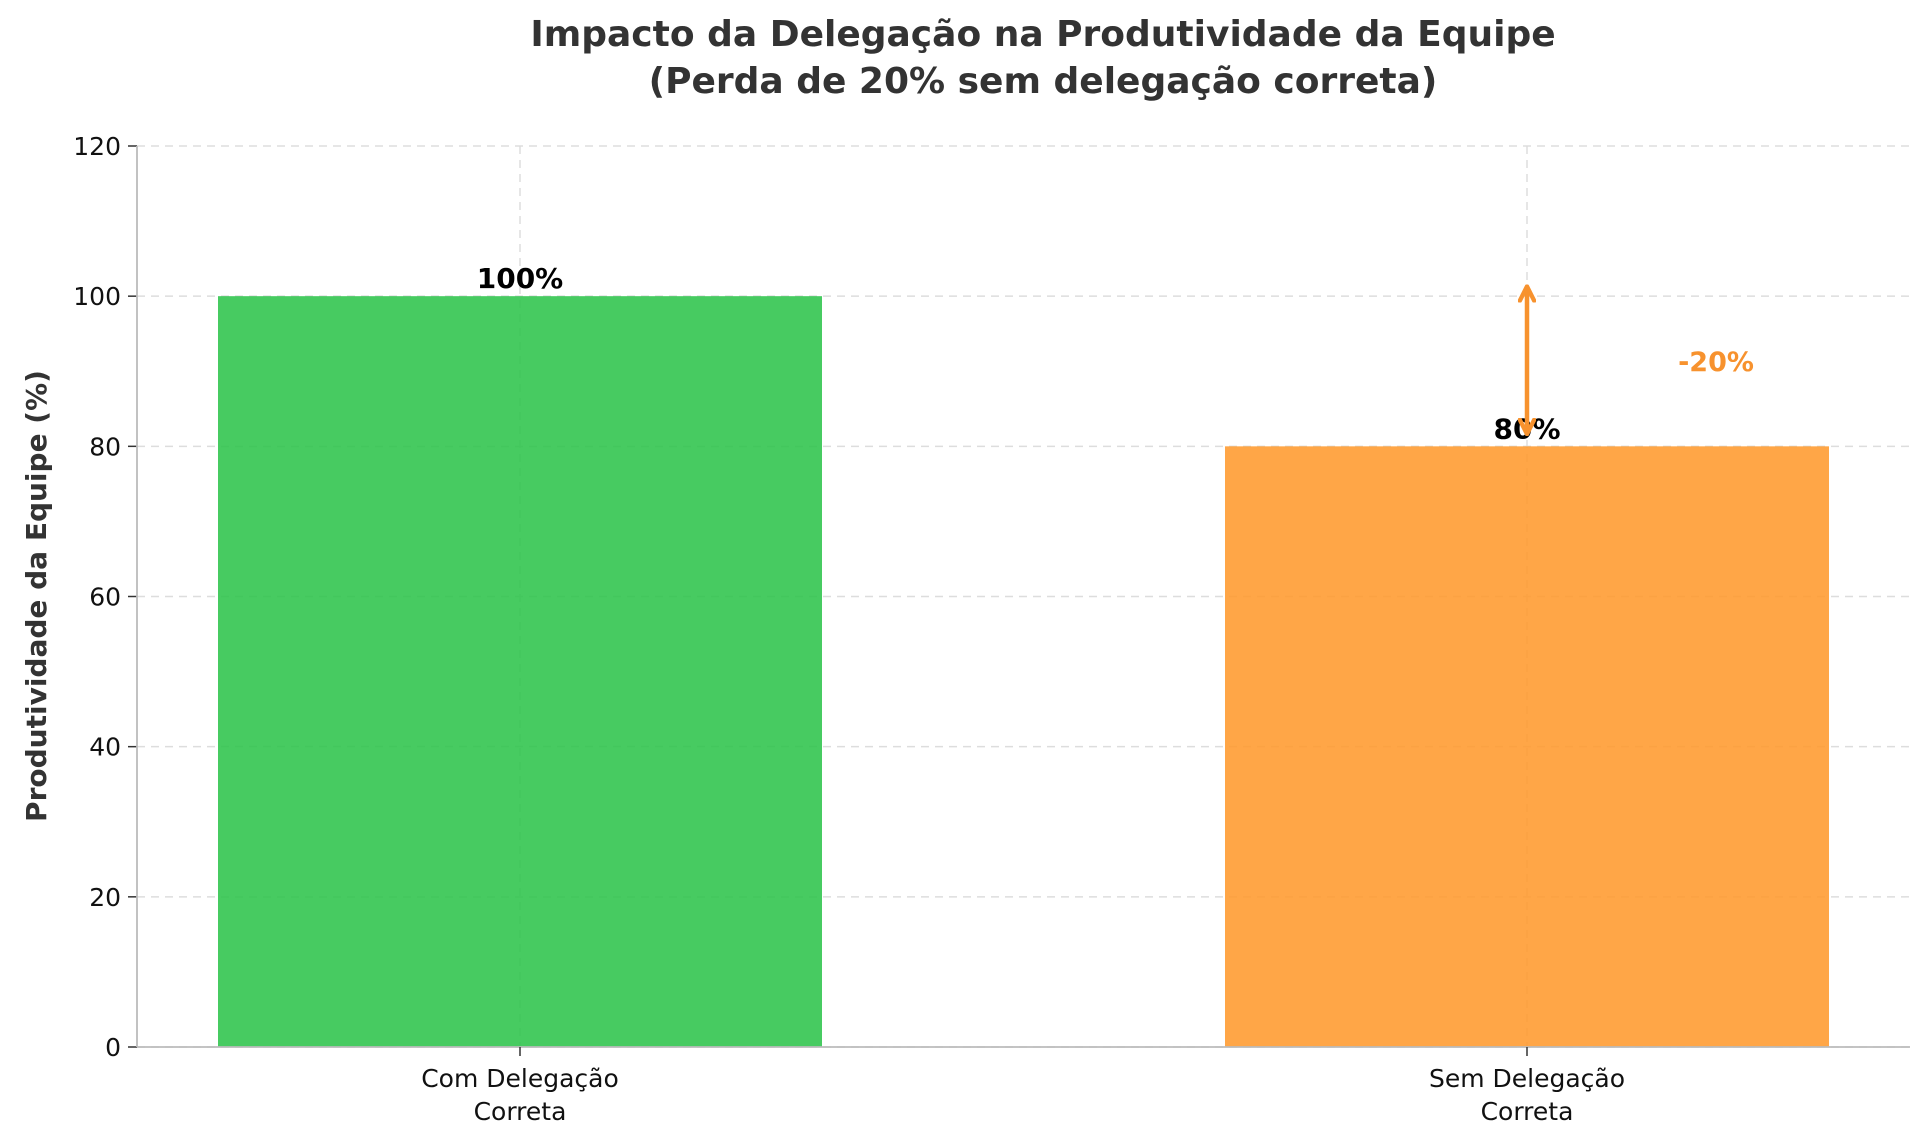 The height and width of the screenshot is (1148, 1920). What do you see at coordinates (105, 597) in the screenshot?
I see `y-tick-label: 60` at bounding box center [105, 597].